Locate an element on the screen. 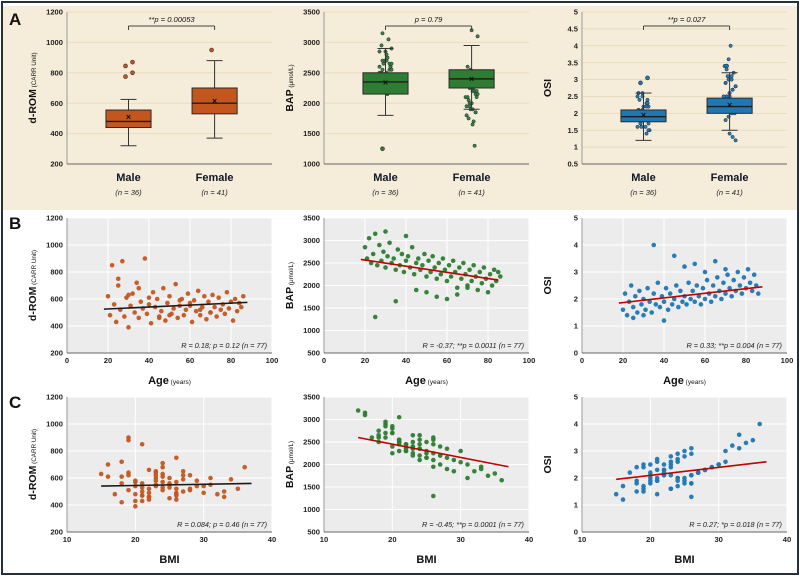 Image resolution: width=800 pixels, height=577 pixels. svg-text: 1.5 is located at coordinates (572, 130).